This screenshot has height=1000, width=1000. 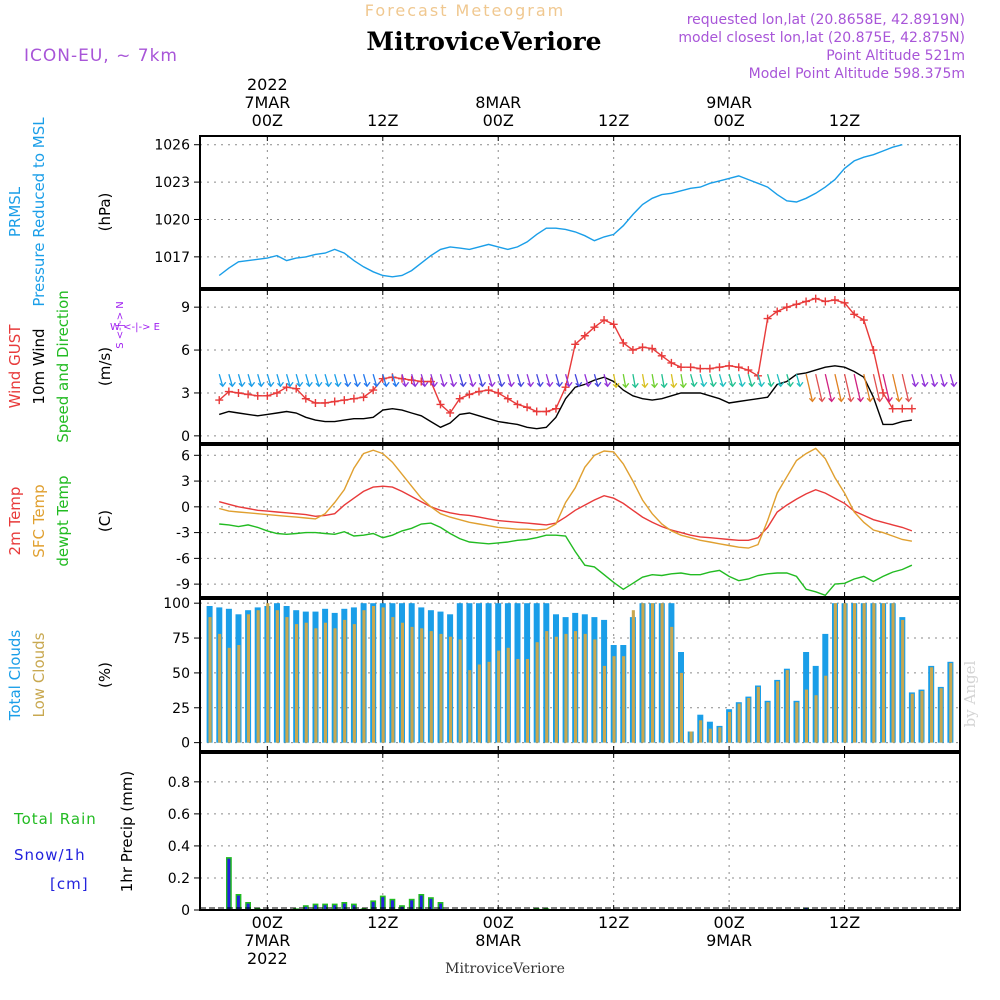 What do you see at coordinates (179, 847) in the screenshot?
I see `y-tick-label: 0.4` at bounding box center [179, 847].